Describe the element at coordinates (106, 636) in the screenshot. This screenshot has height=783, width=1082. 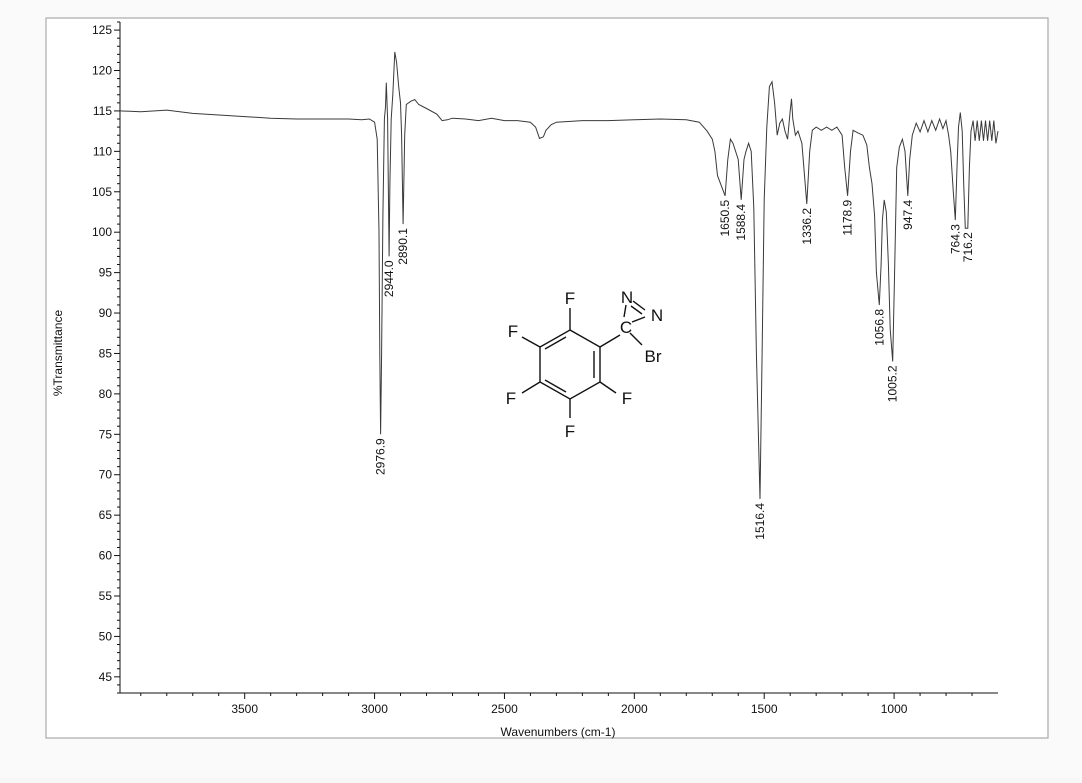
I see `y-tick-label: 50` at that location.